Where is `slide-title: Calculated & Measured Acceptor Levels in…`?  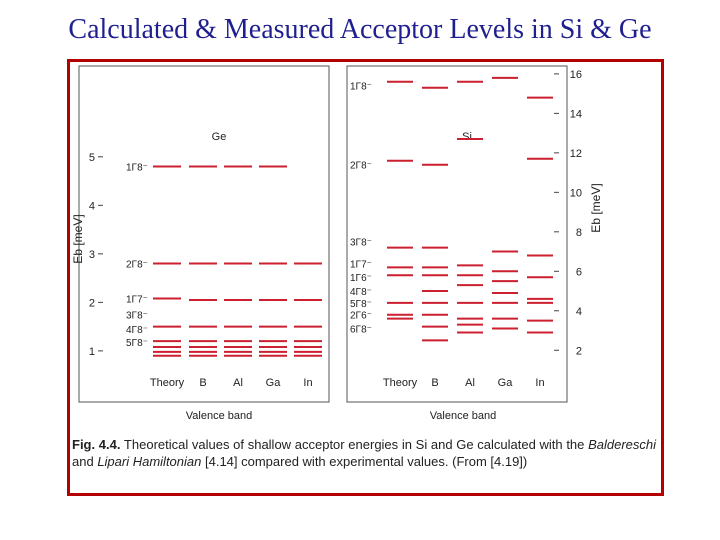
slide-title: Calculated & Measured Acceptor Levels in… is located at coordinates (360, 29).